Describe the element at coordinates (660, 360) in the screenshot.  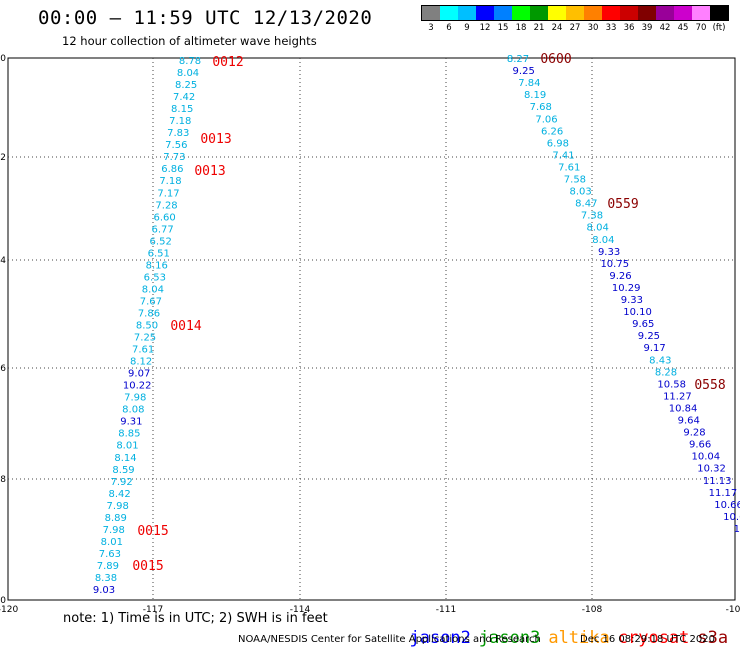
I see `swh-value-label: 8.43` at that location.